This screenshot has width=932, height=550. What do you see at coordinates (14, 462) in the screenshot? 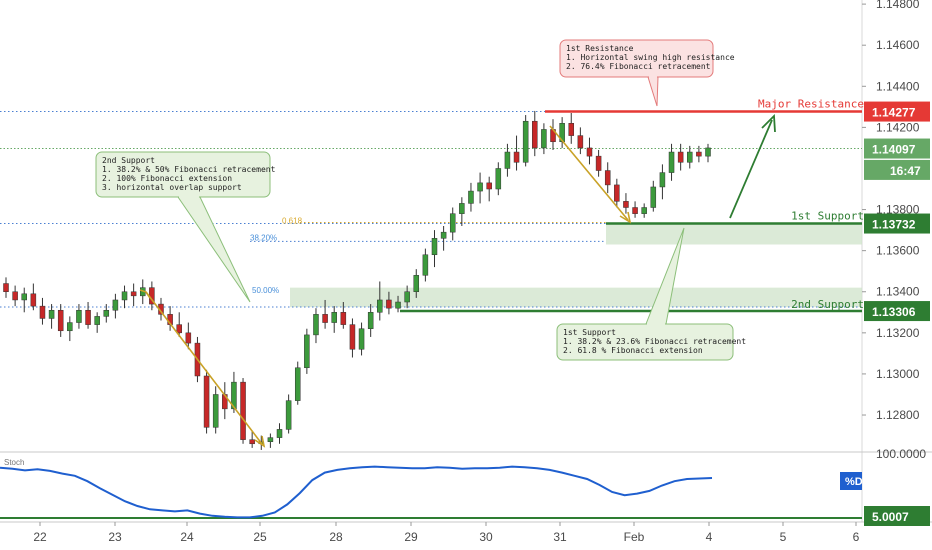
I see `stoch-label: Stoch` at bounding box center [14, 462].